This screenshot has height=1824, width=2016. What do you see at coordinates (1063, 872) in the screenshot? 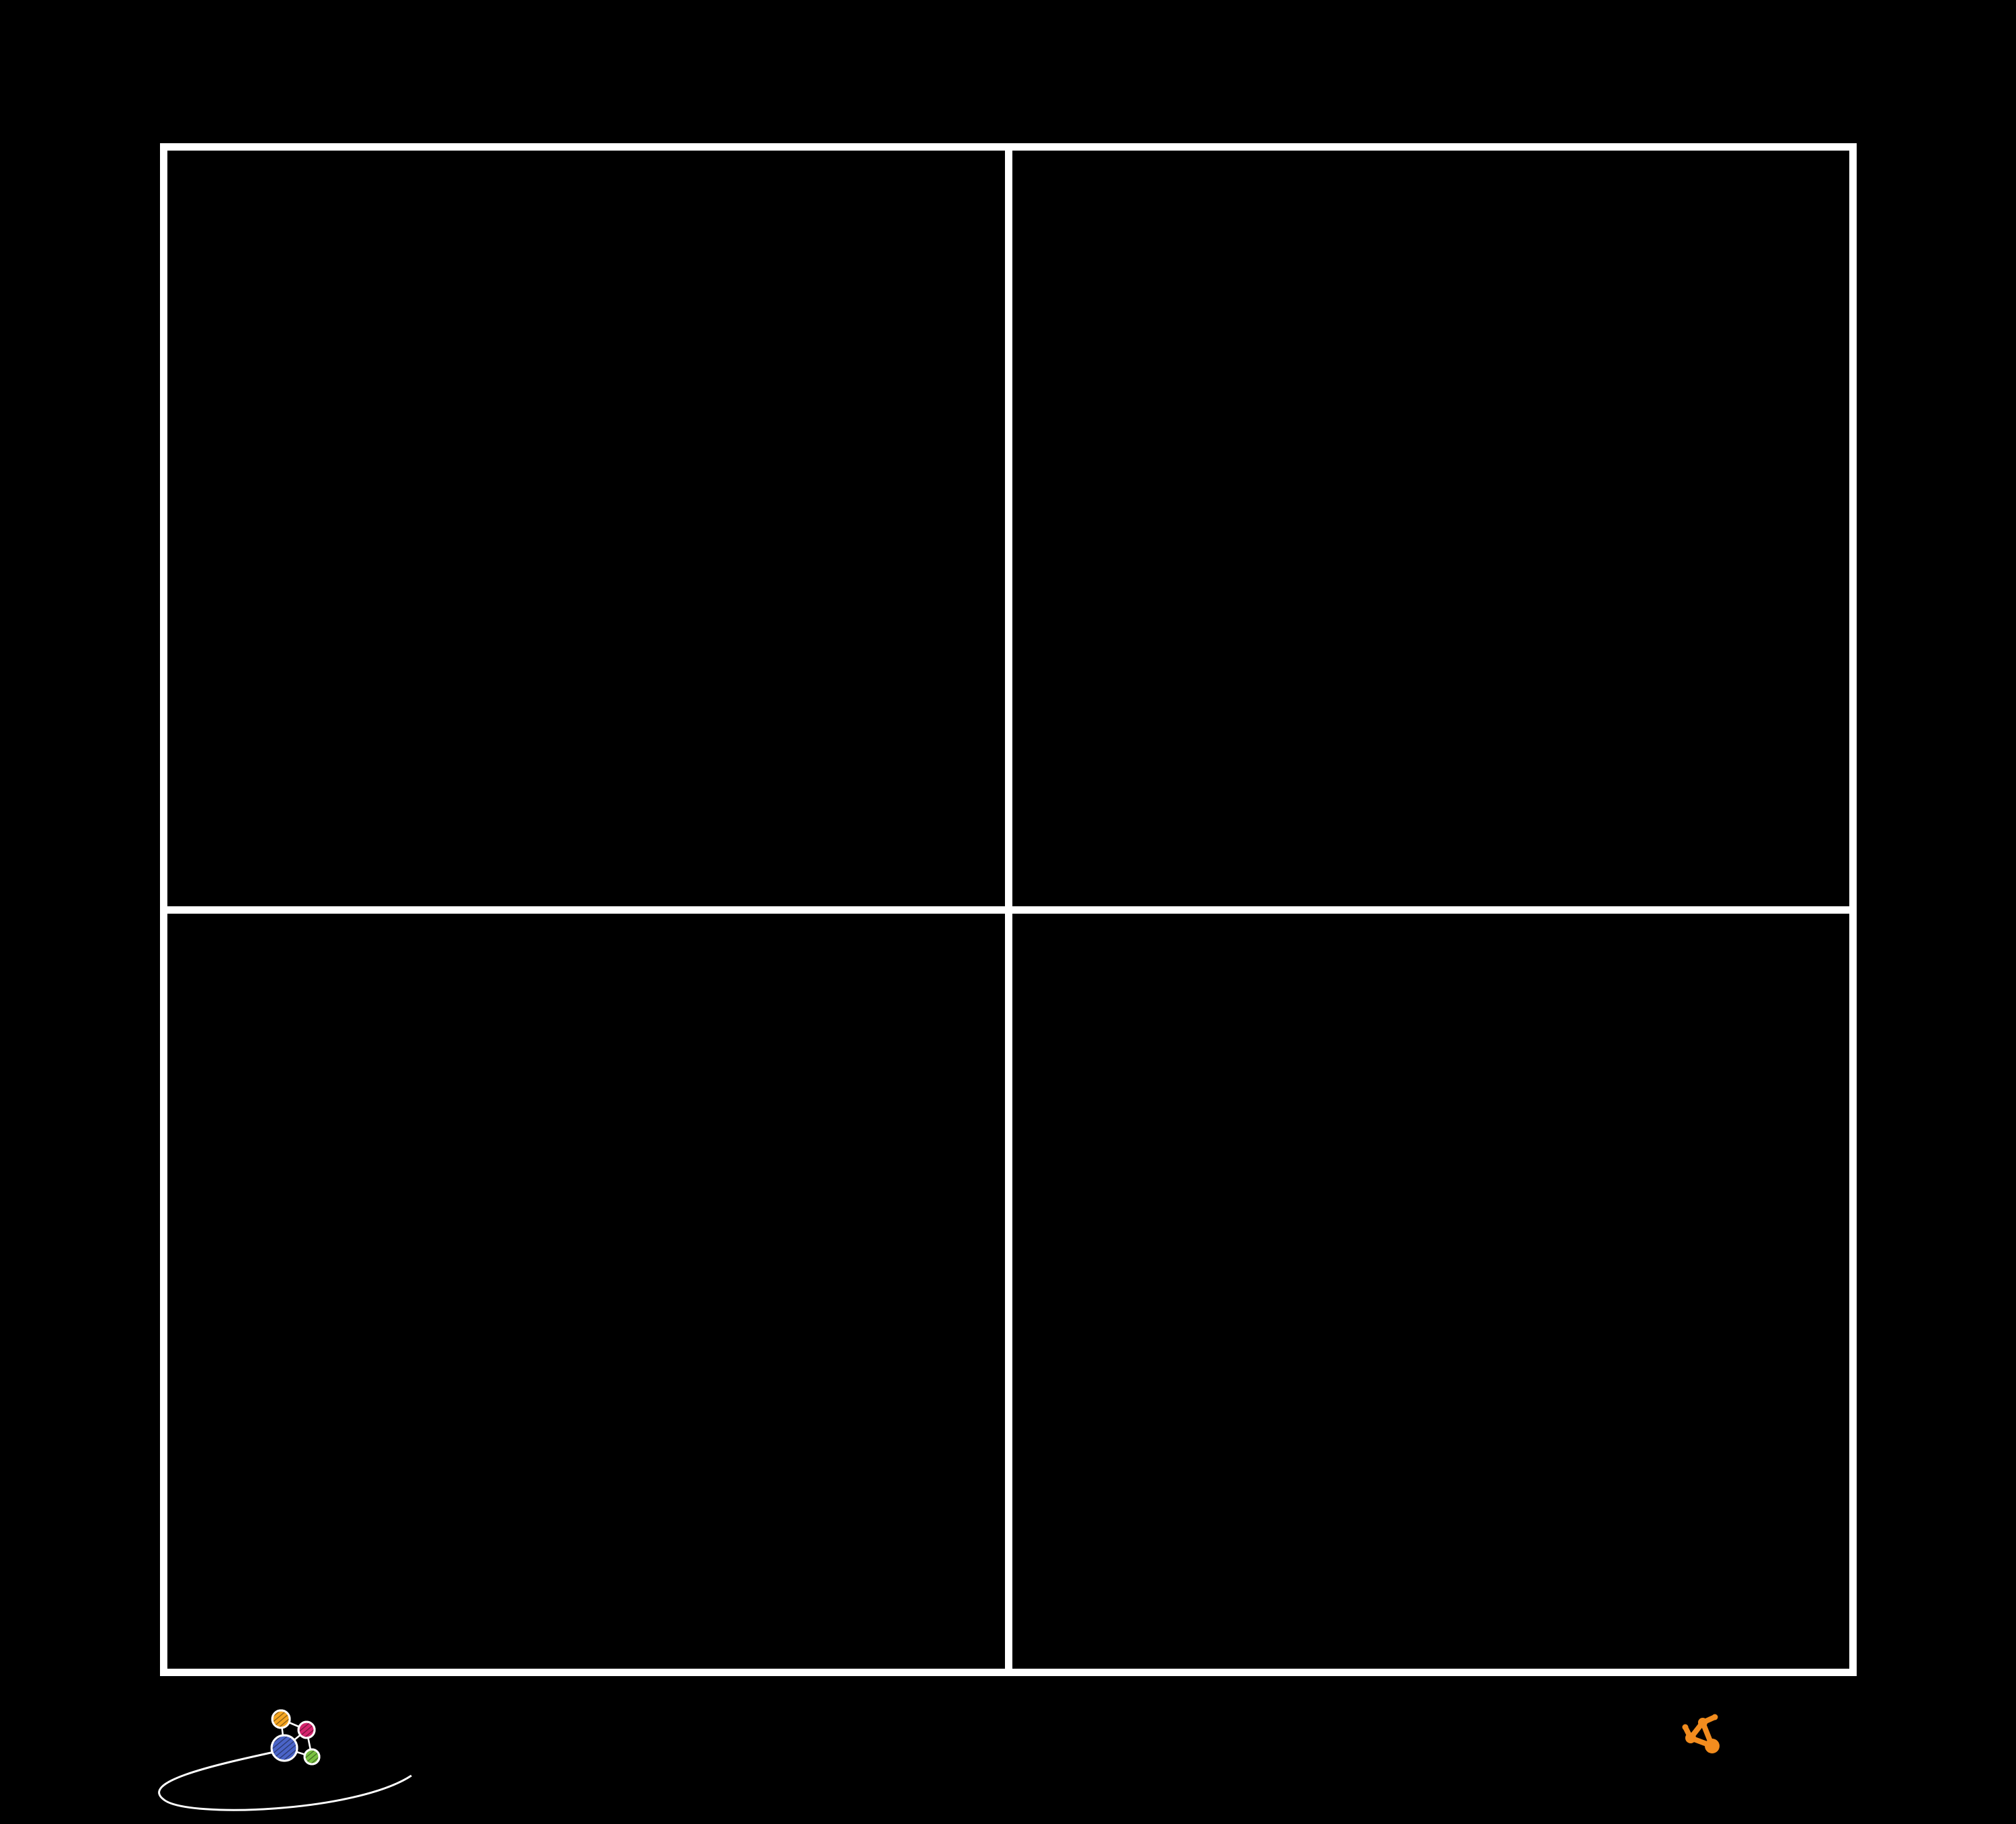
I see `increased-risk-diamond-icon` at bounding box center [1063, 872].